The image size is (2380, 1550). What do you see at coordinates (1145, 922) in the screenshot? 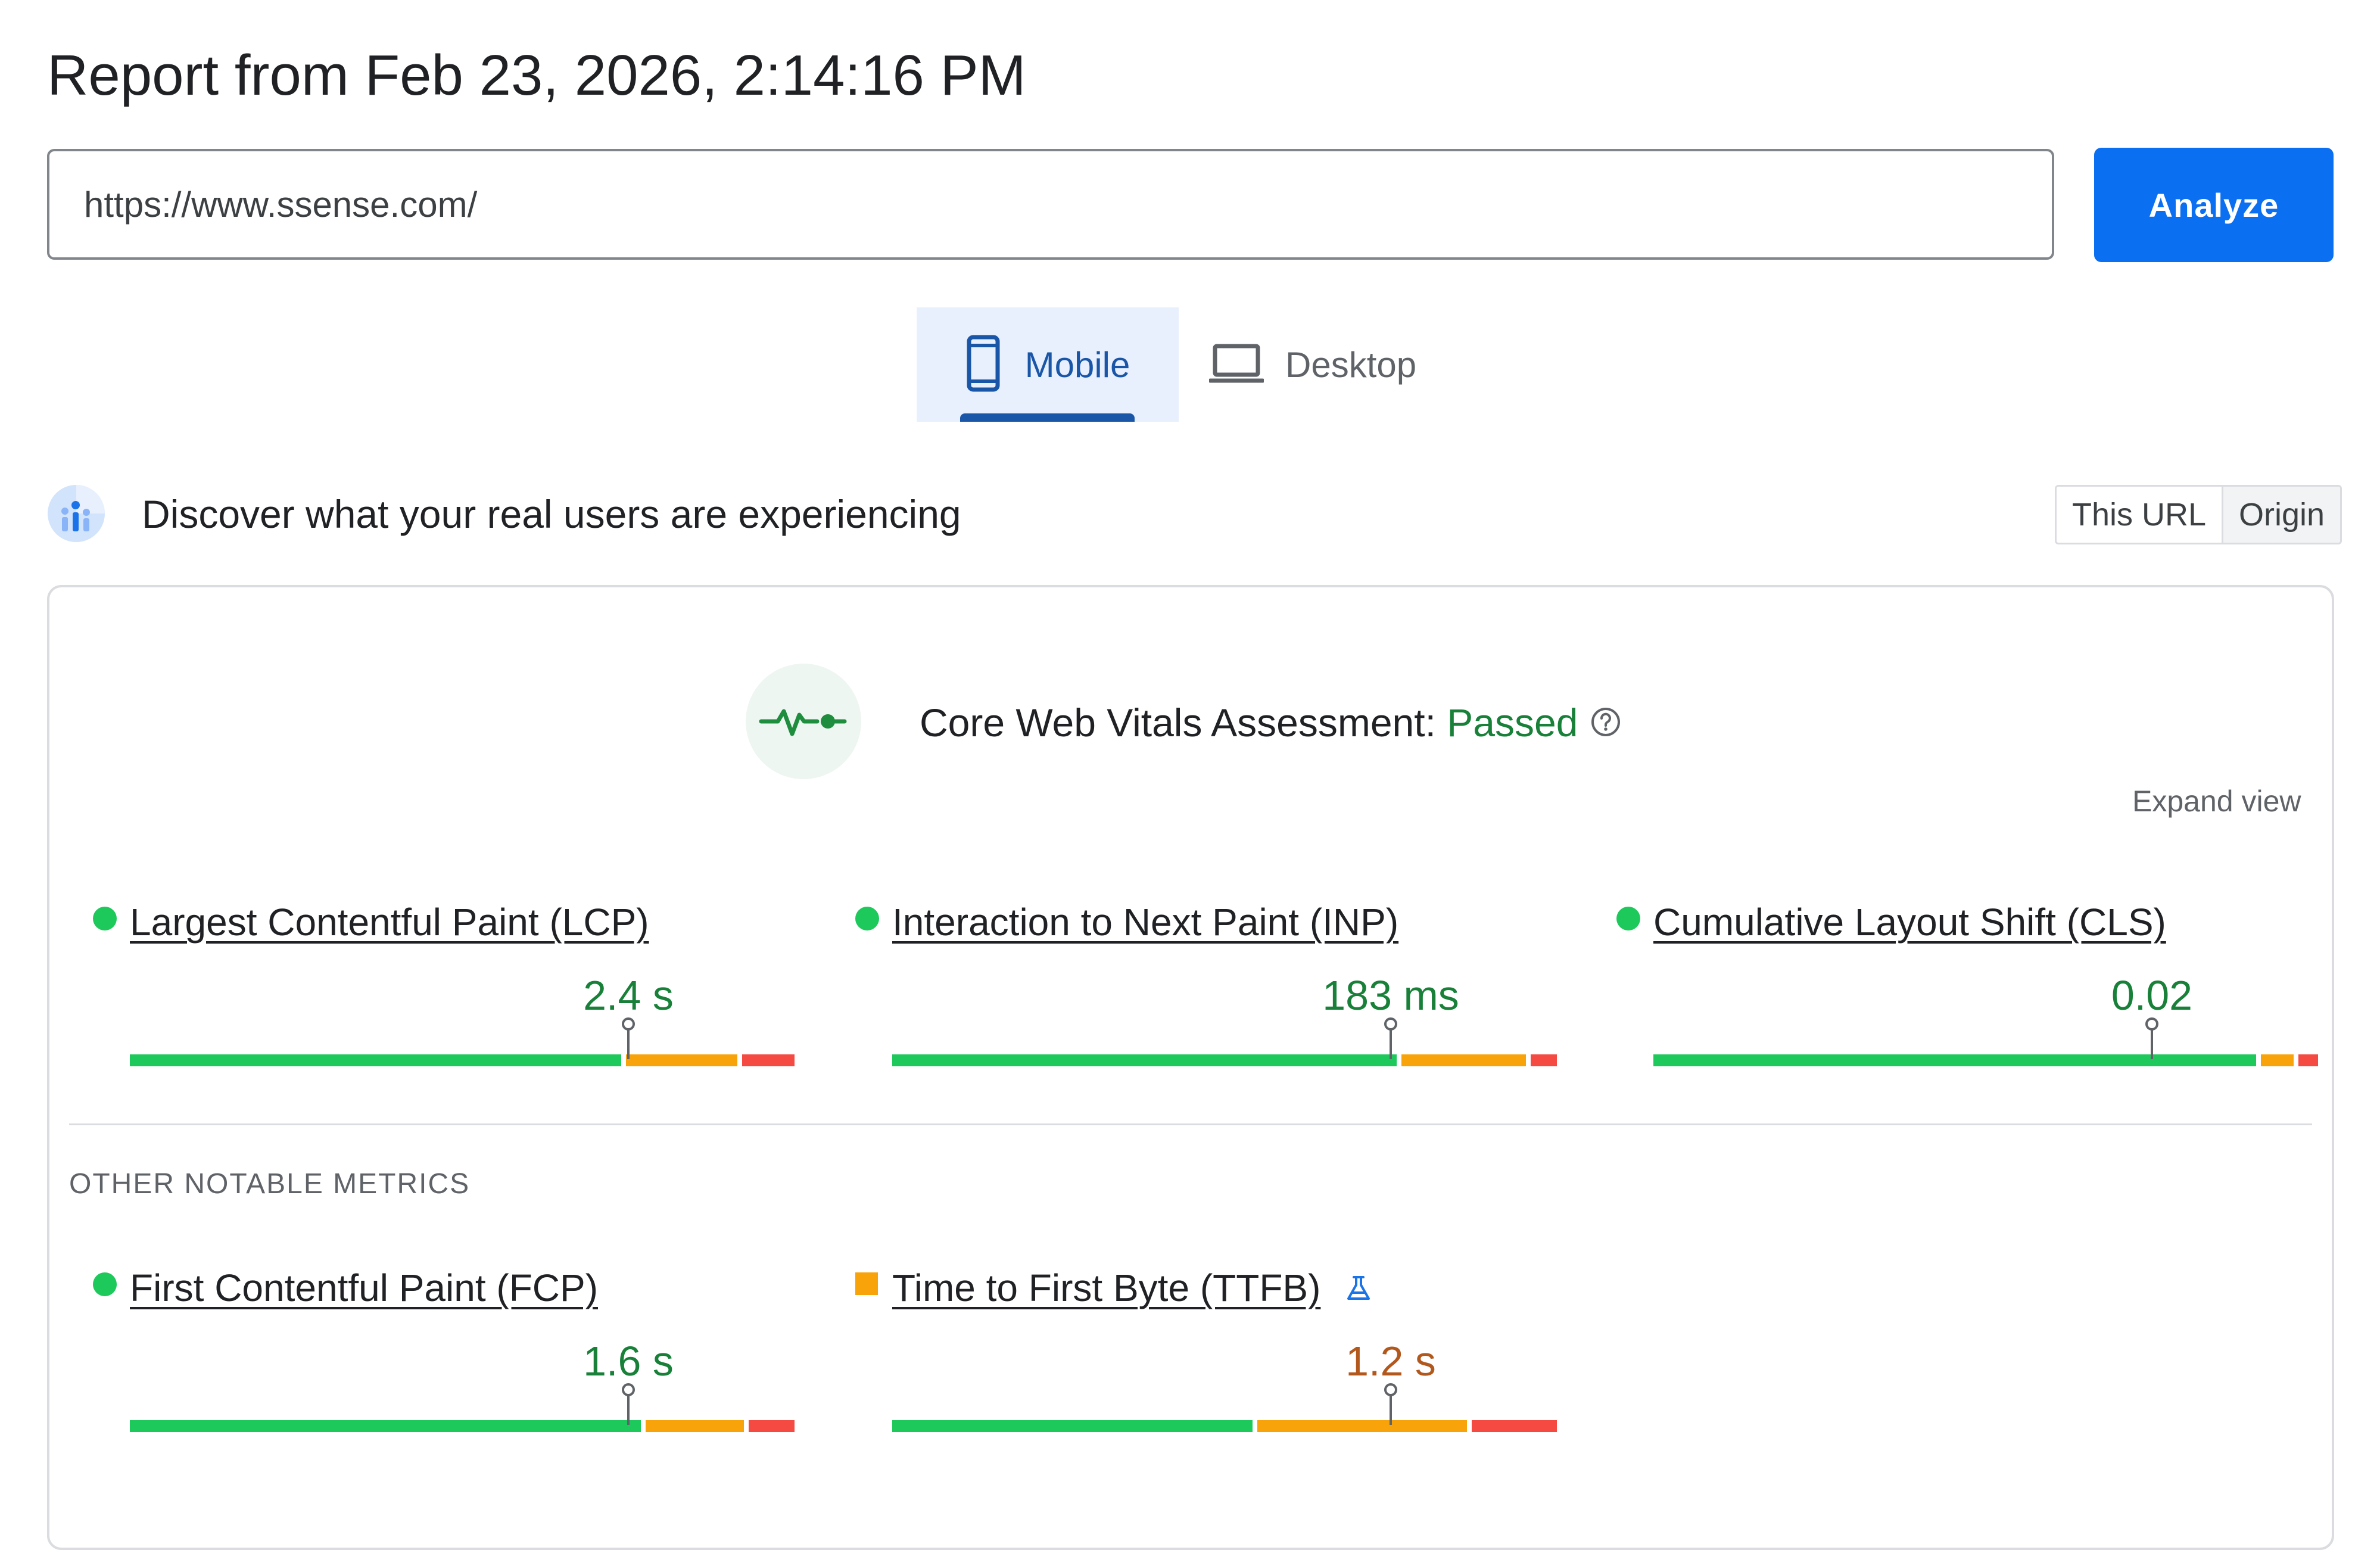
I see `metric-inp-link: Interaction to Next Paint (INP)` at bounding box center [1145, 922].